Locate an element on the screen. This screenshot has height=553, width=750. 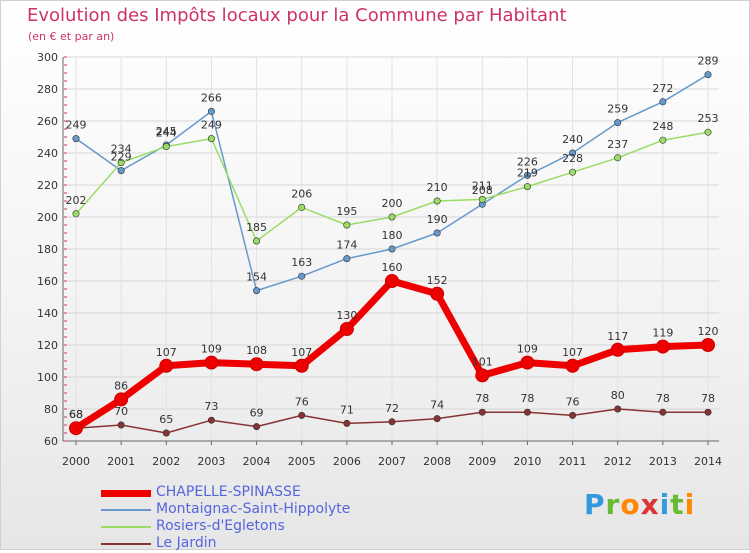
data-label: 72 is located at coordinates (392, 408).